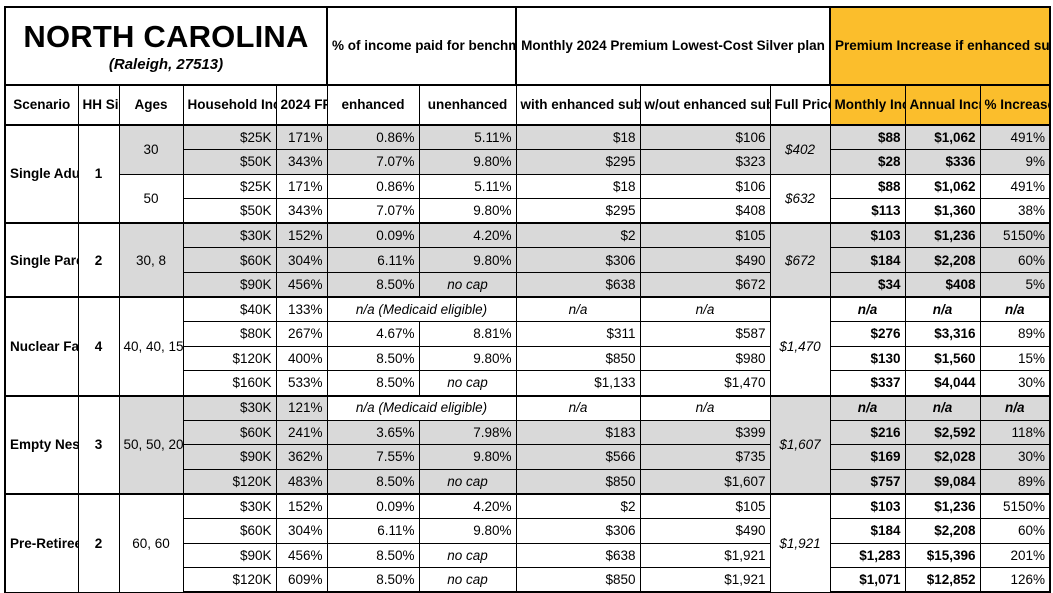  What do you see at coordinates (98, 444) in the screenshot?
I see `household-size-cell: 3` at bounding box center [98, 444].